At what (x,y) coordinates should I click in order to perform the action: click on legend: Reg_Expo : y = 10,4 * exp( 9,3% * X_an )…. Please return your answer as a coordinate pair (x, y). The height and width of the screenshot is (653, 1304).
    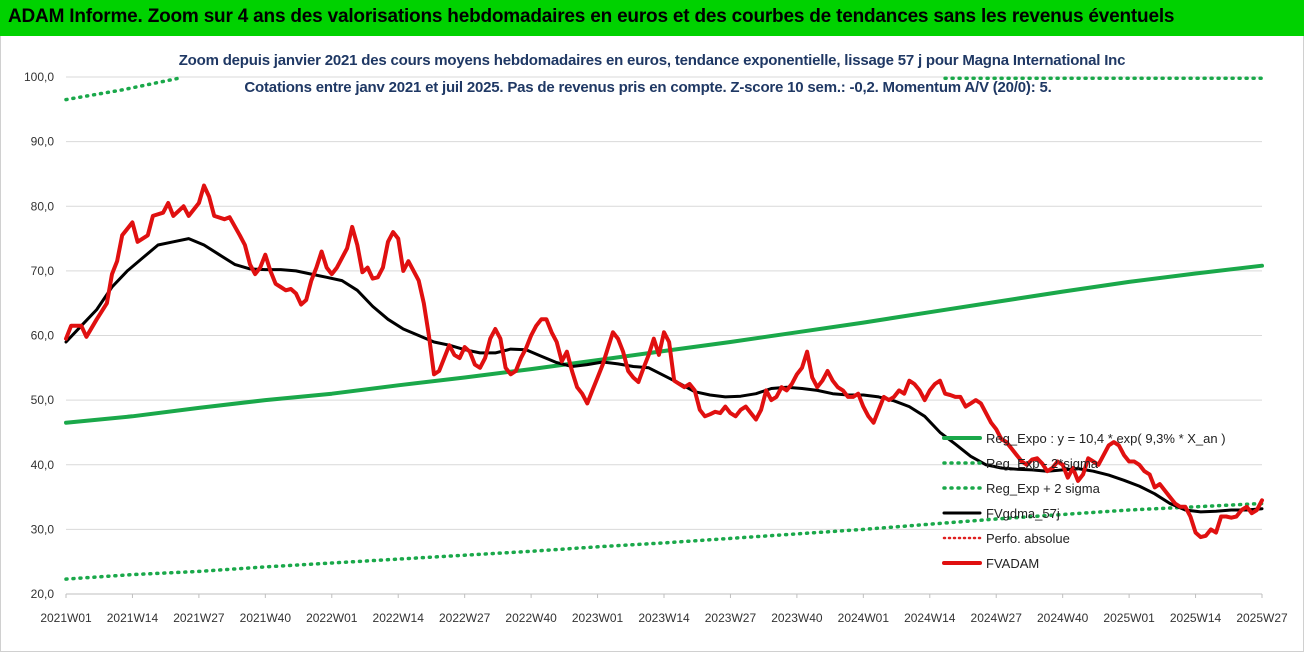
    Looking at the image, I should click on (1084, 501).